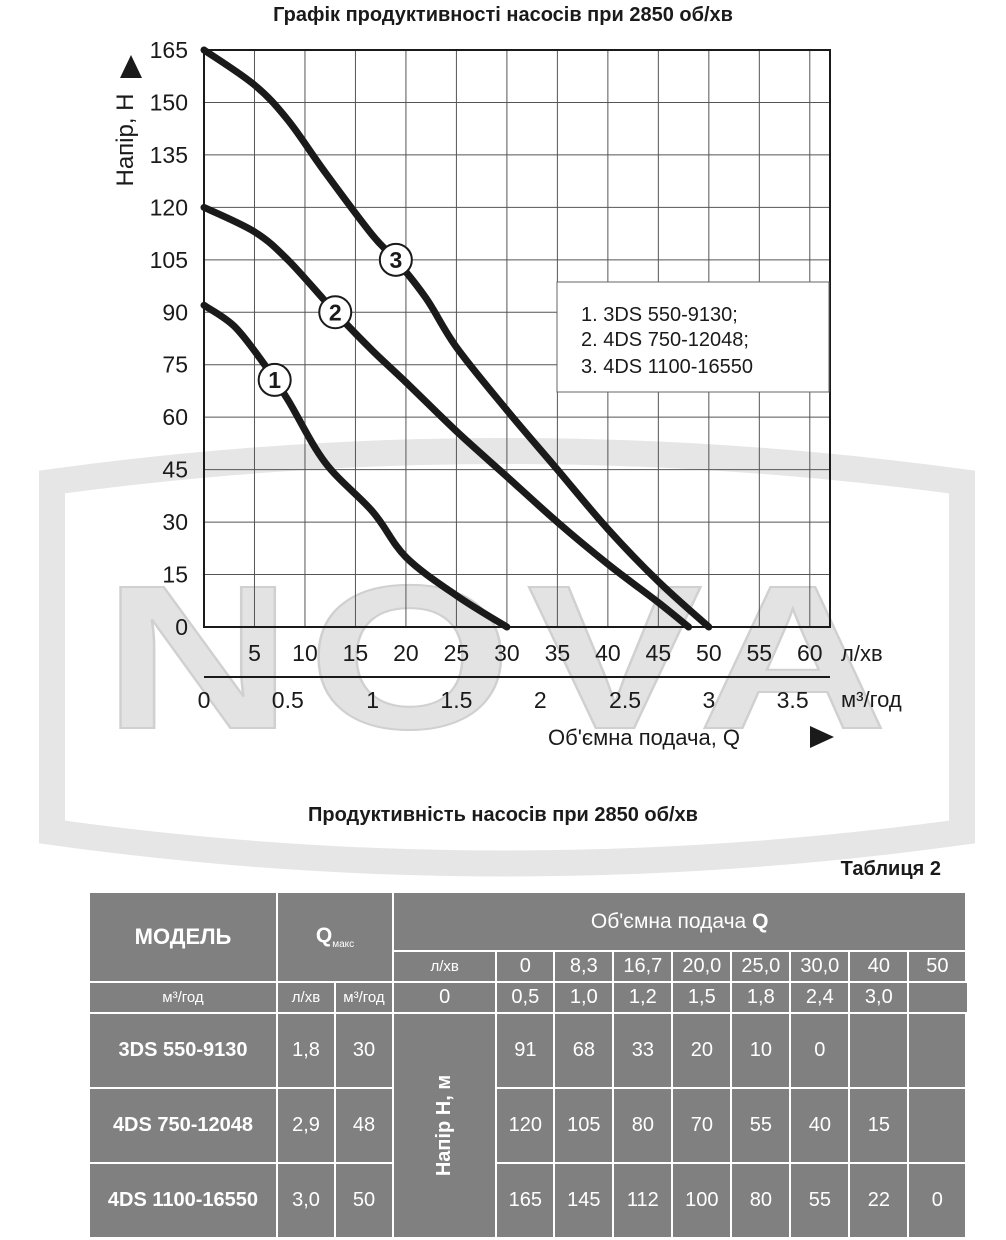  Describe the element at coordinates (444, 997) in the screenshot. I see `flow-m3h-cell: 0` at that location.